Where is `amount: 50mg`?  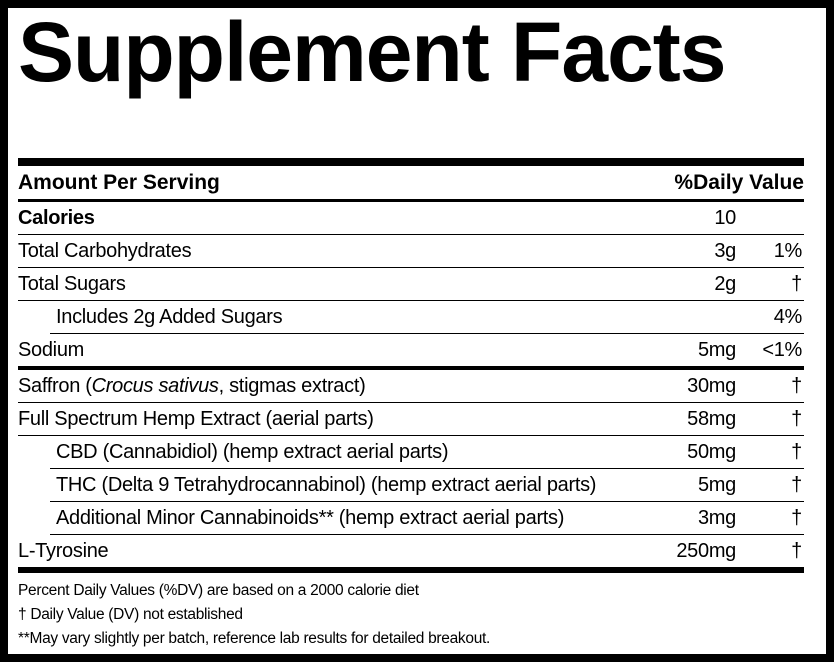
amount: 50mg is located at coordinates (711, 451).